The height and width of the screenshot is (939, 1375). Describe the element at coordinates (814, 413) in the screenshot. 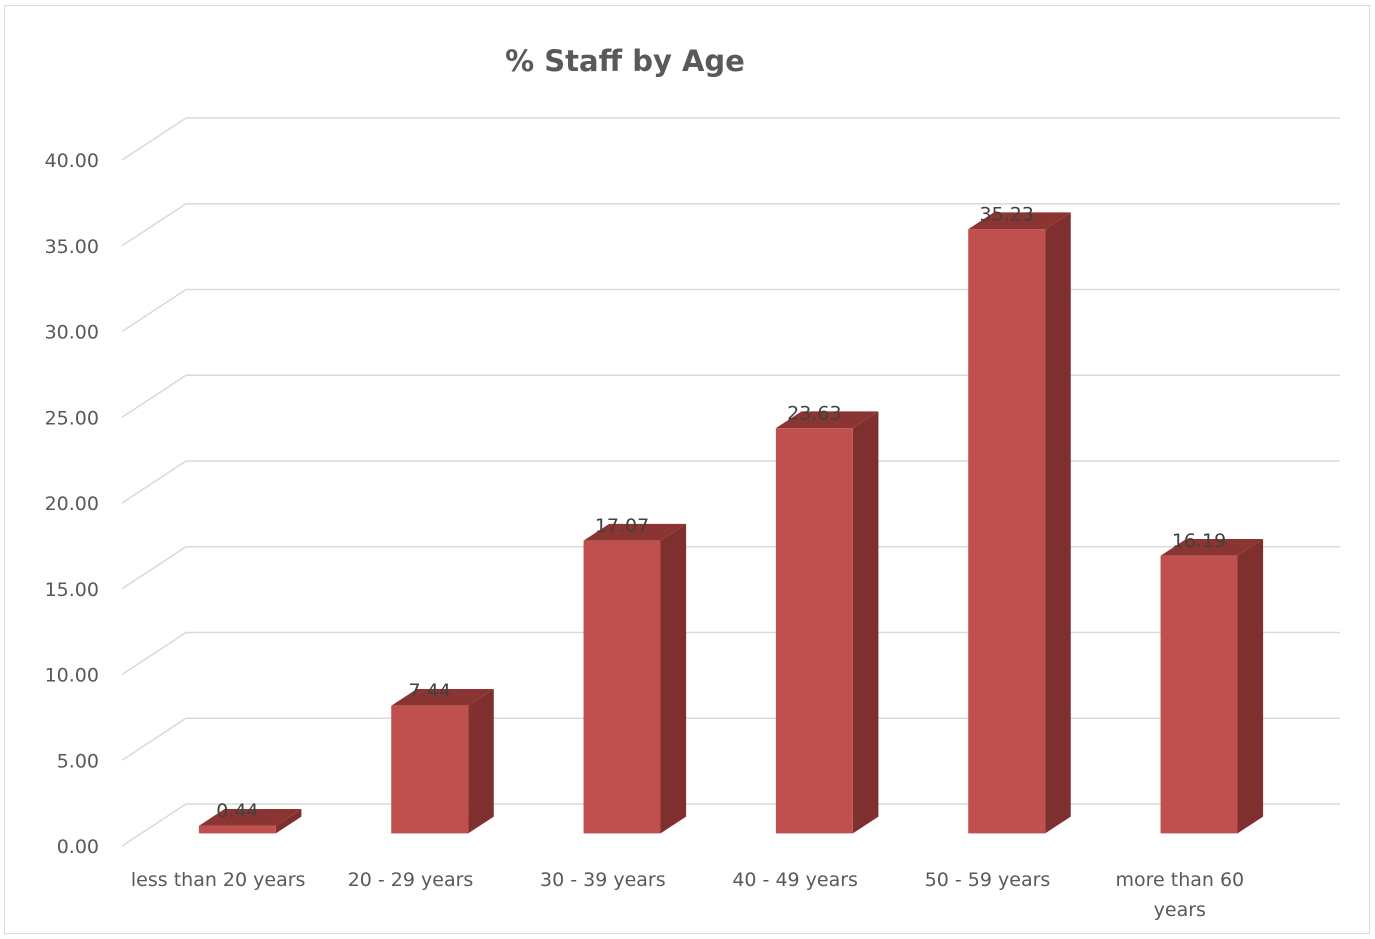

I see `data-label: 23.63` at that location.